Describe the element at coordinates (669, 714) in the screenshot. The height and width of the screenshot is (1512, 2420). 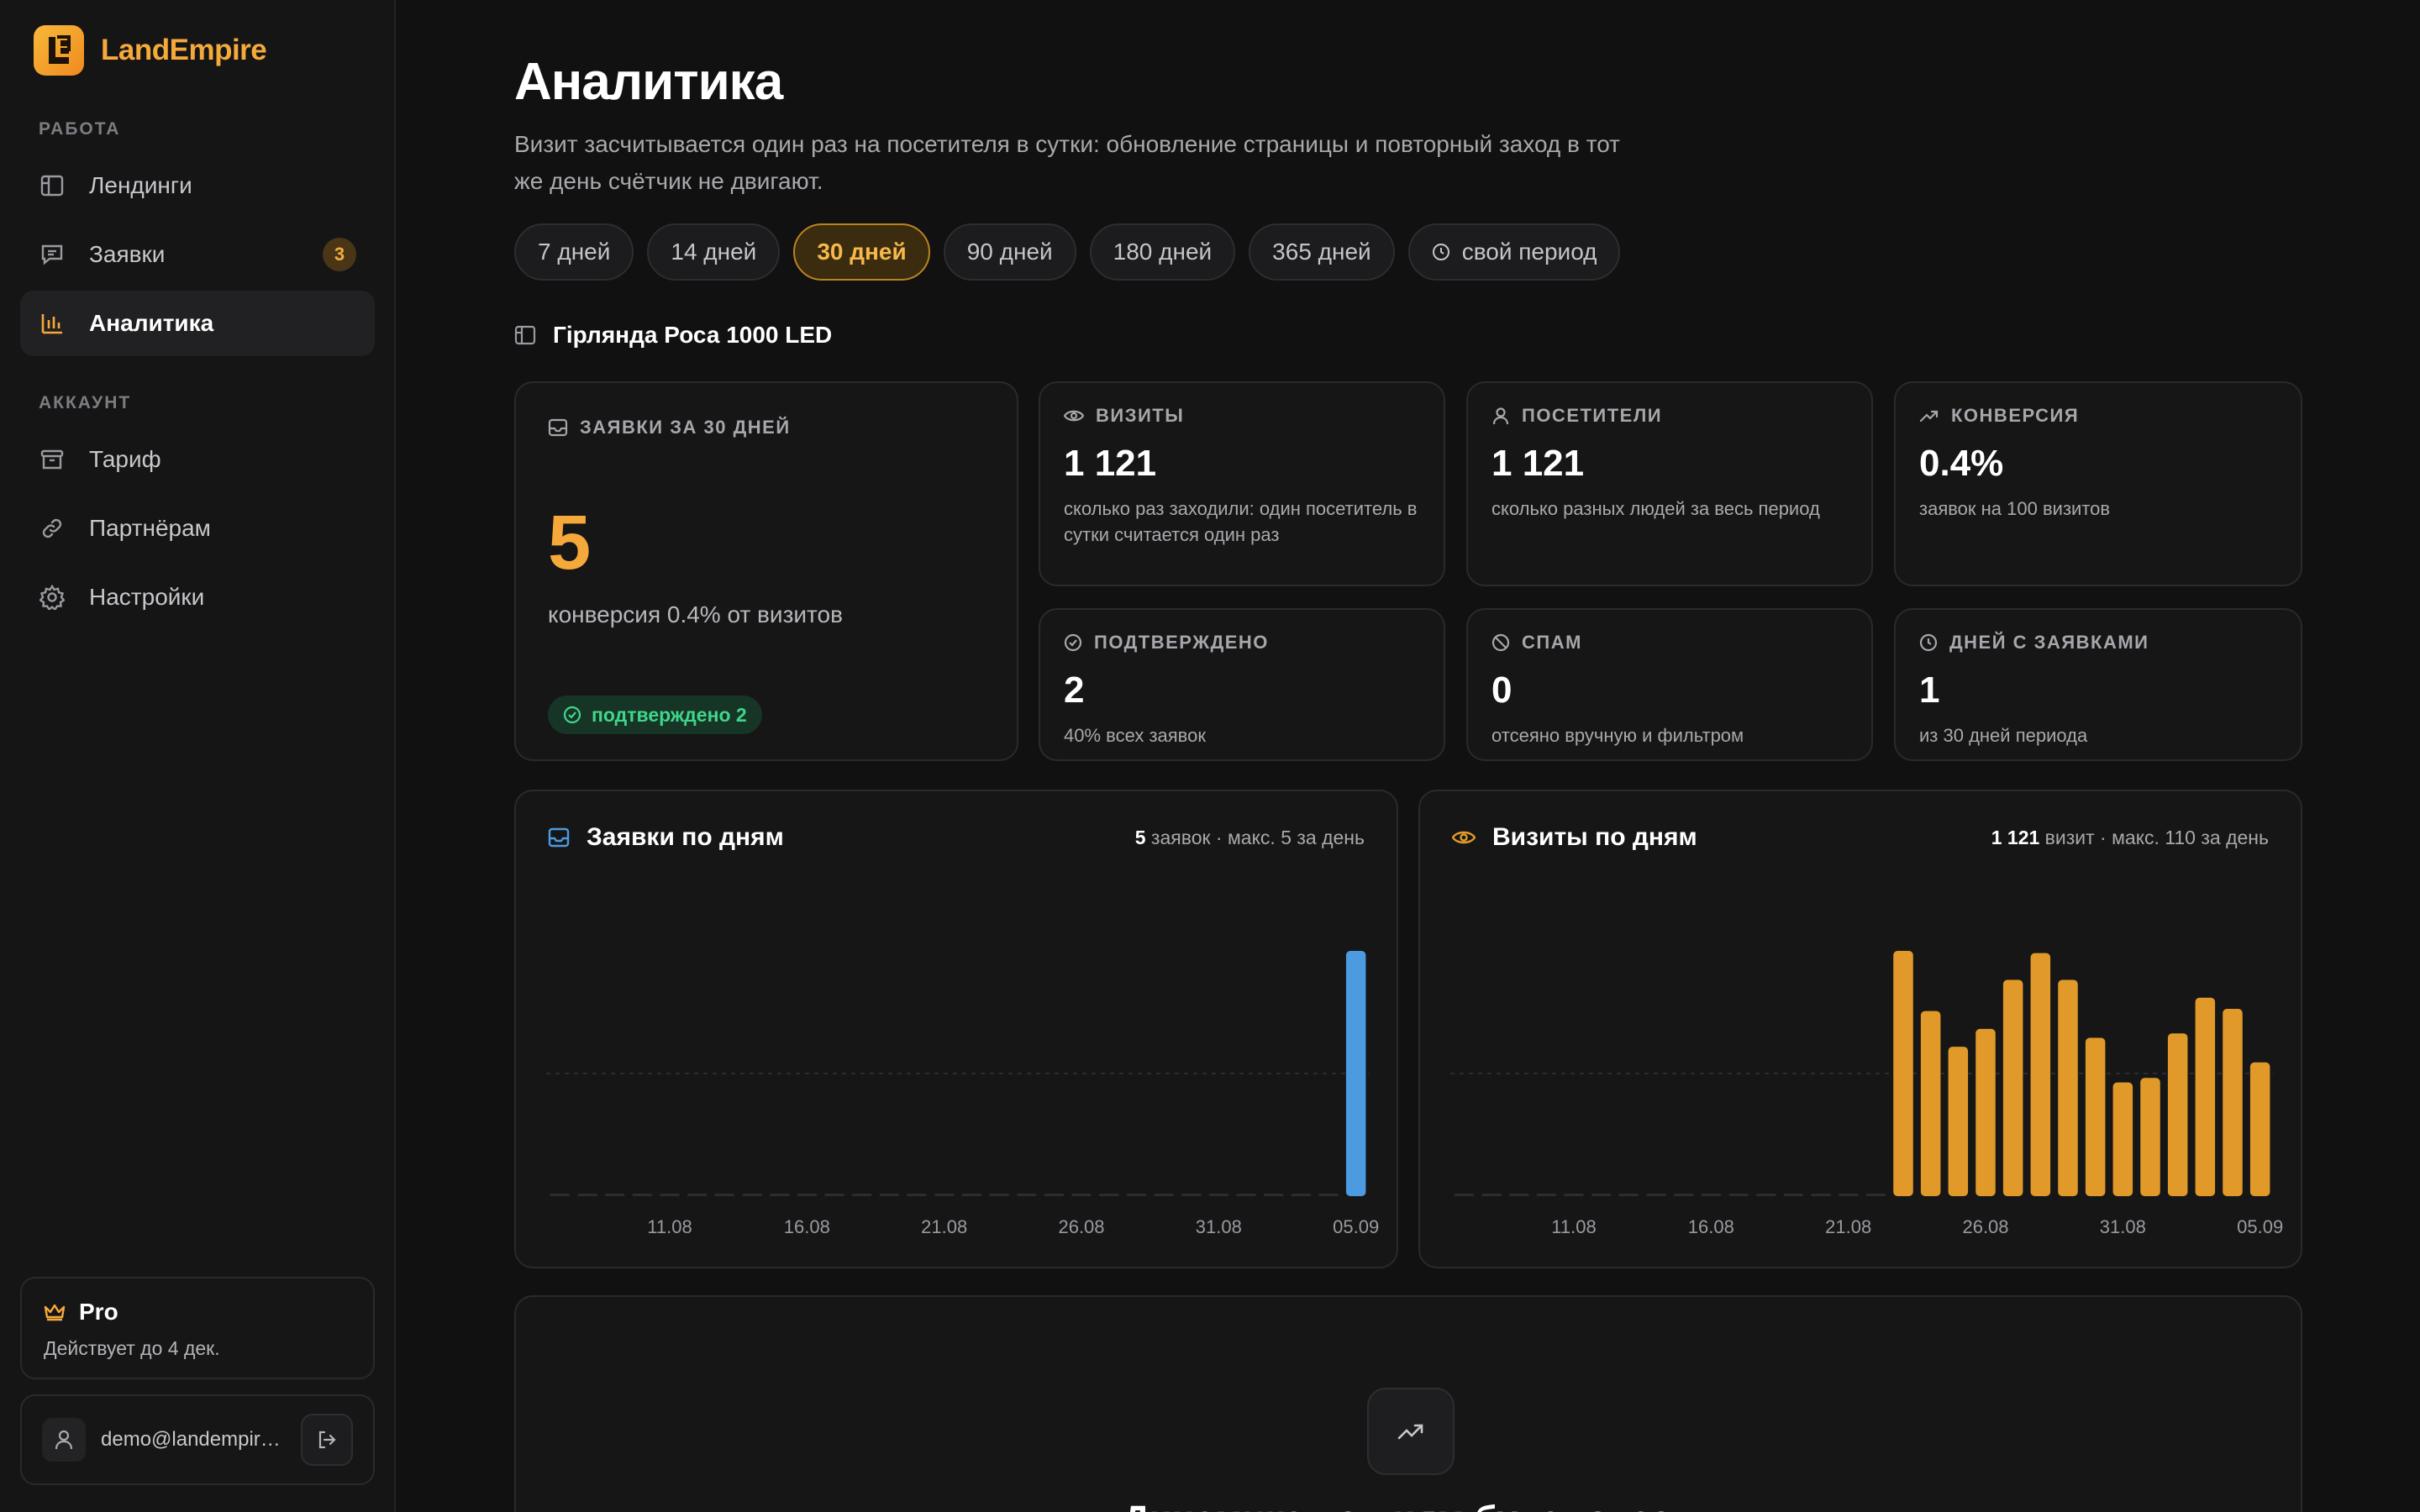
I see `confirmed-chip-label: подтверждено 2` at that location.